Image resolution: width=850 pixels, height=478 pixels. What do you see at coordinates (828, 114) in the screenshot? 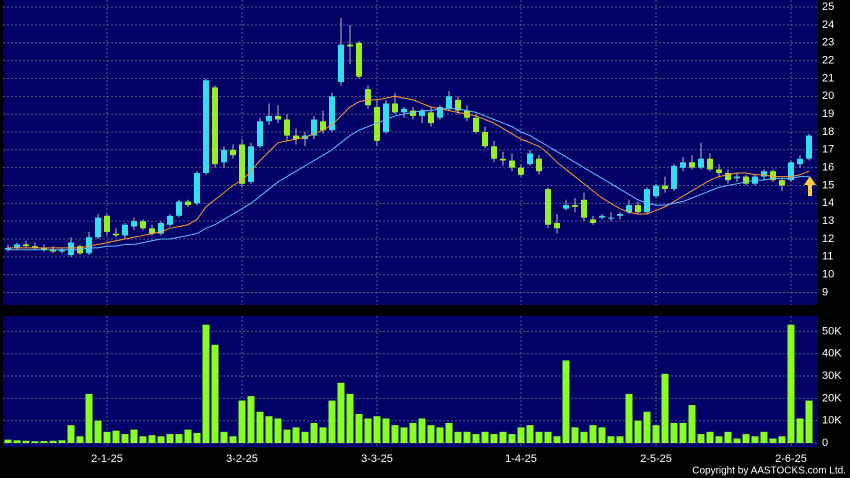
I see `y-tick-label: 19` at bounding box center [828, 114].